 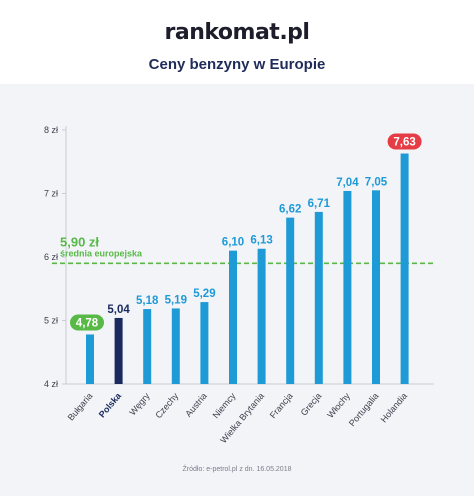 I want to click on x-tick-label-9: Włochy, so click(x=338, y=404).